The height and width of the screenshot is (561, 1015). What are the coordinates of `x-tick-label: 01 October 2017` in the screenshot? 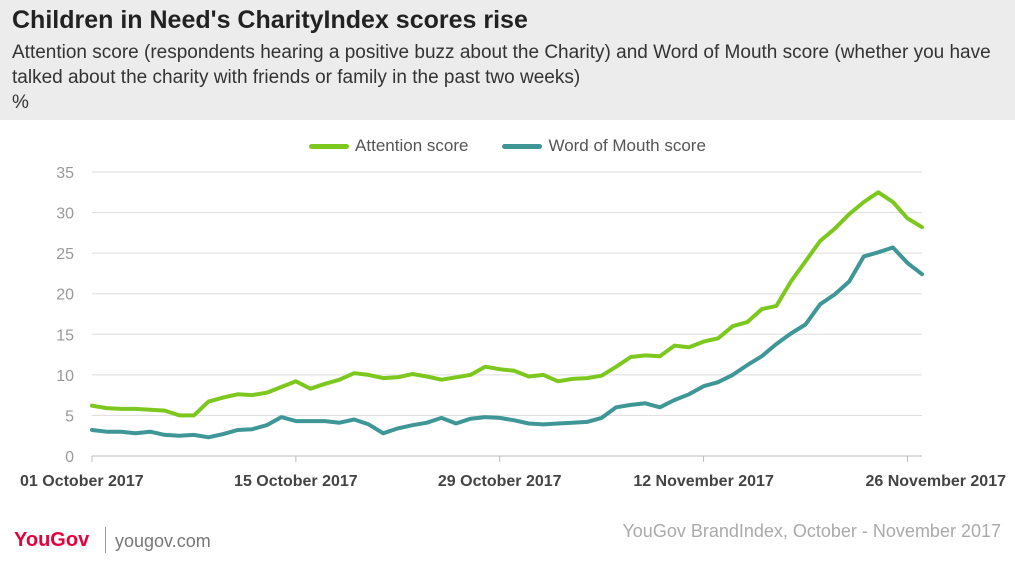 It's located at (82, 481).